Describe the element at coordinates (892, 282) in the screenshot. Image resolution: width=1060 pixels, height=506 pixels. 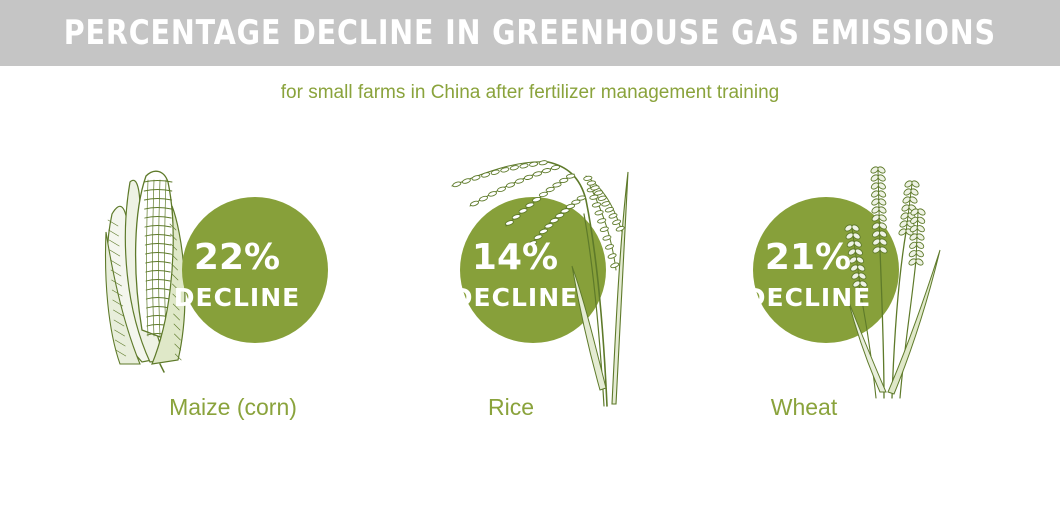
I see `wheat-icon` at that location.